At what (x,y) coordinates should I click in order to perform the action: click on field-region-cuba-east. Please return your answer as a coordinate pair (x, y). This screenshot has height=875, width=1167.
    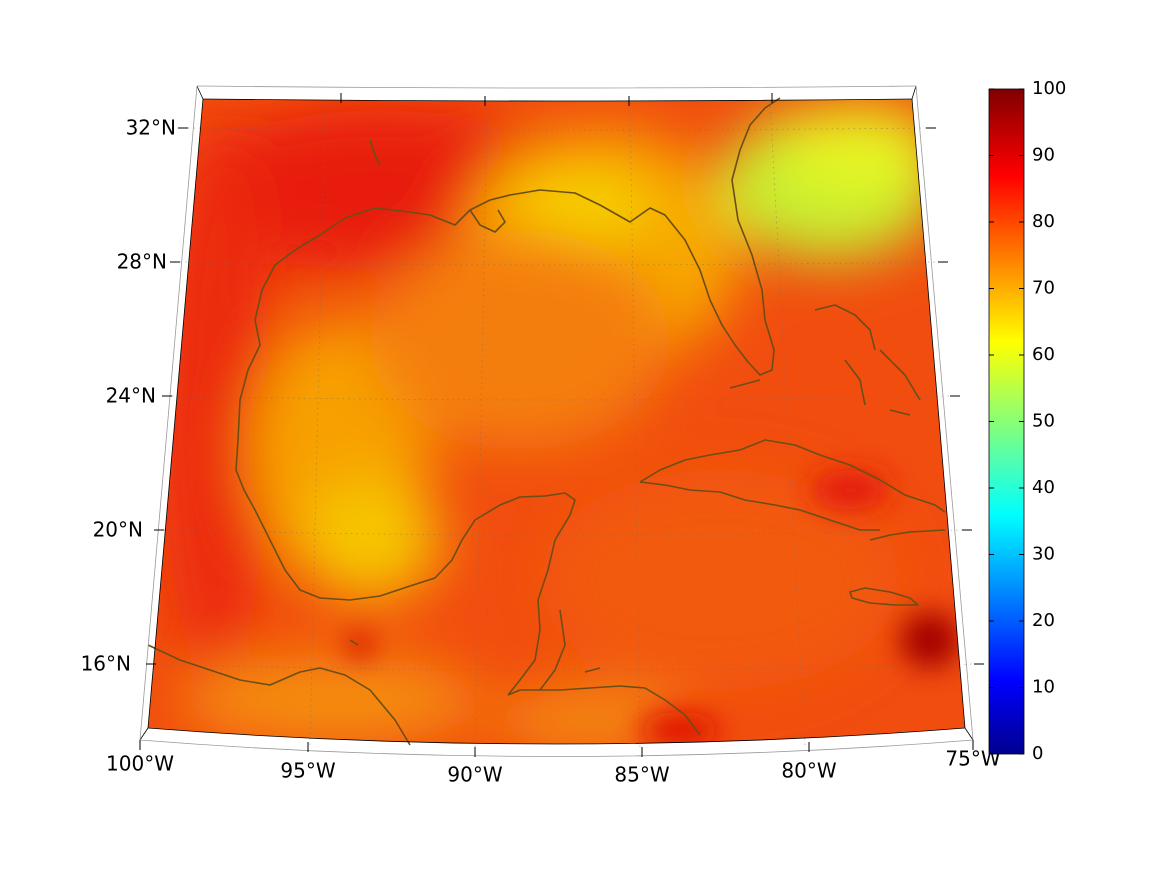
    Looking at the image, I should click on (850, 490).